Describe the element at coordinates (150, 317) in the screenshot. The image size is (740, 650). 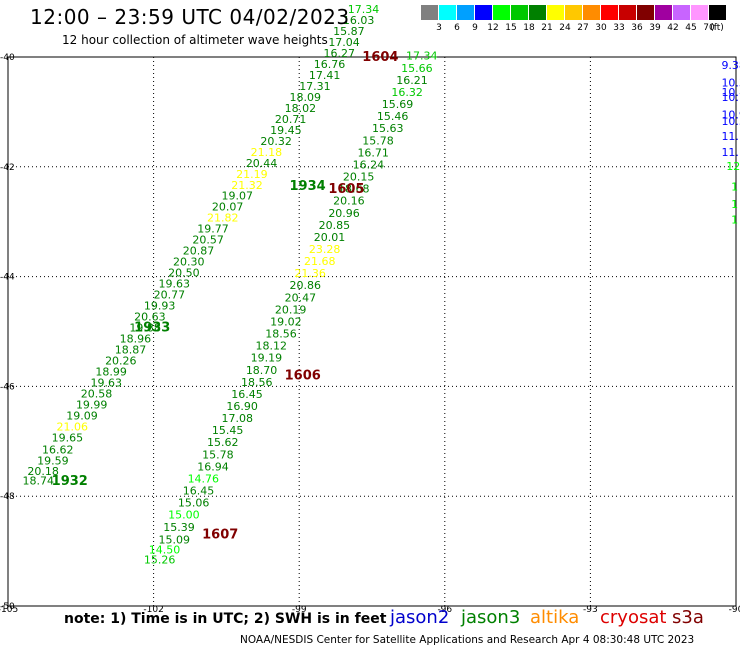
I see `wave-height-value: 20.63` at that location.